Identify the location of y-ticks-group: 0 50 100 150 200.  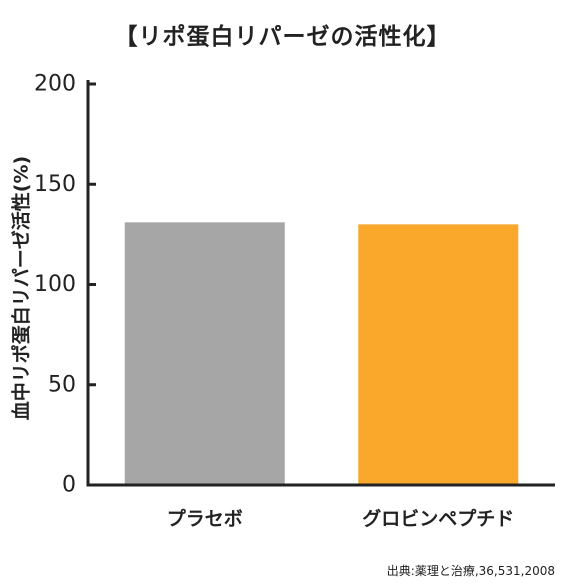
(65, 285).